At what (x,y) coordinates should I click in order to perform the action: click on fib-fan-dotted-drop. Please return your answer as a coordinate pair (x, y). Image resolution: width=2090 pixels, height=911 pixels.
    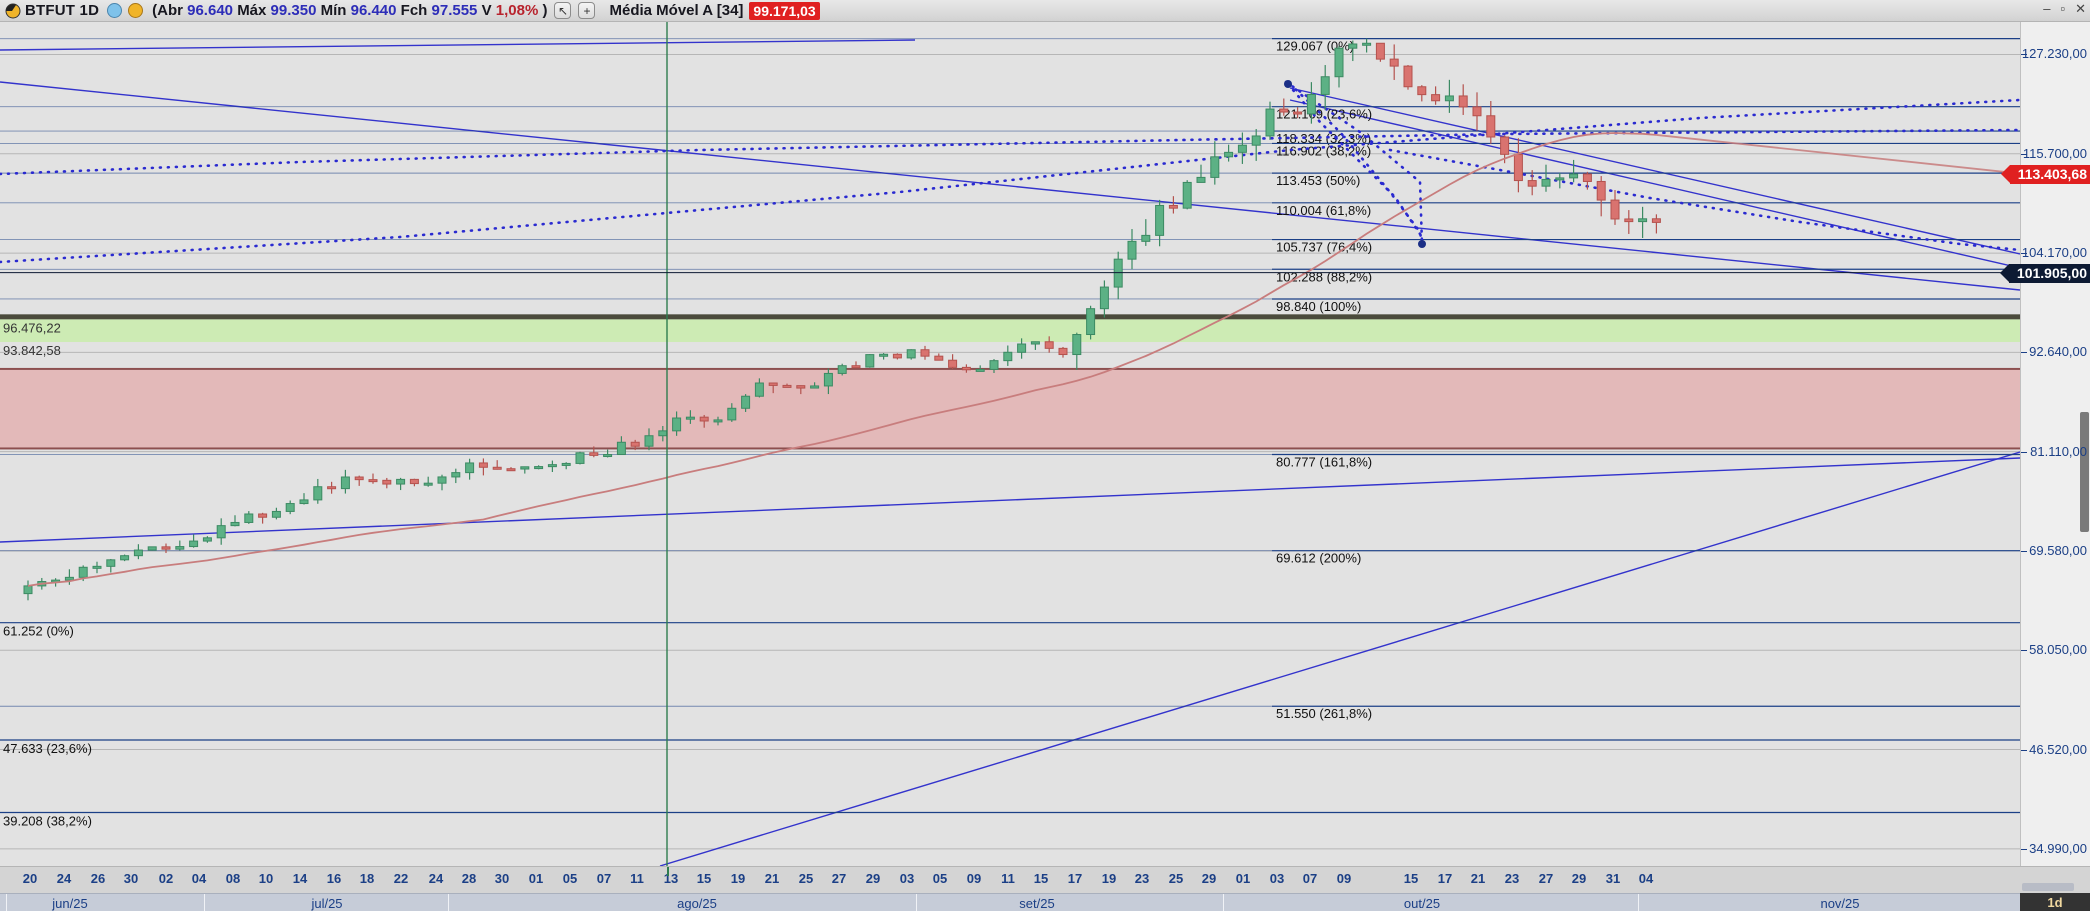
    Looking at the image, I should click on (1356, 164).